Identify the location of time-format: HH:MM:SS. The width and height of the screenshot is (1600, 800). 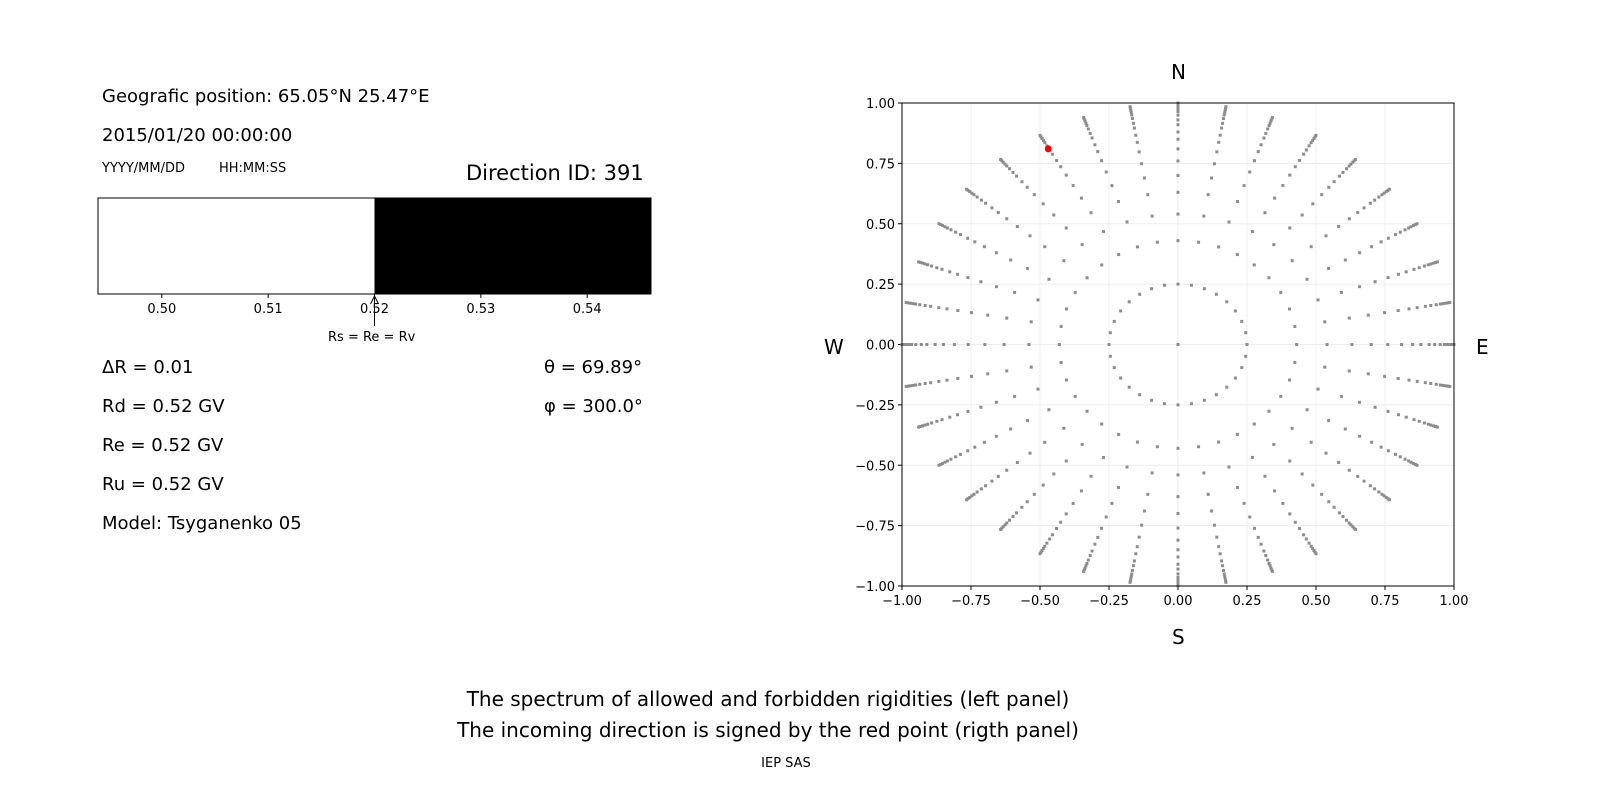
(253, 168).